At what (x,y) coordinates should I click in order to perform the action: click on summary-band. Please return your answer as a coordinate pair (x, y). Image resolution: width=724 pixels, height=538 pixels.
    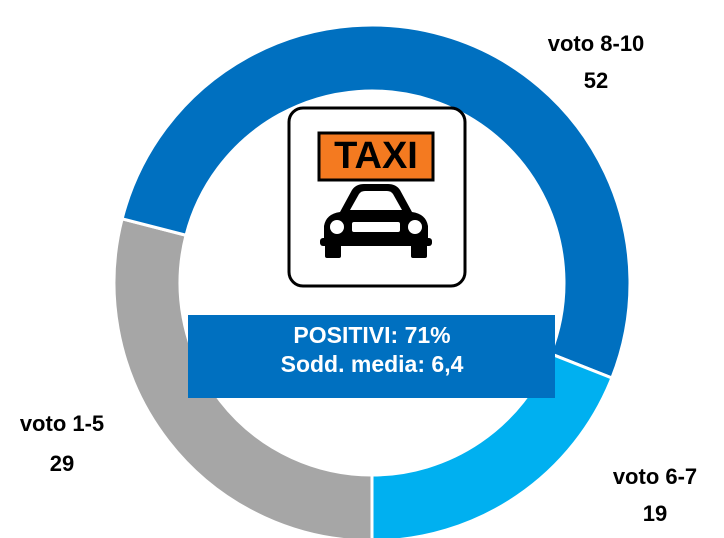
    Looking at the image, I should click on (371, 356).